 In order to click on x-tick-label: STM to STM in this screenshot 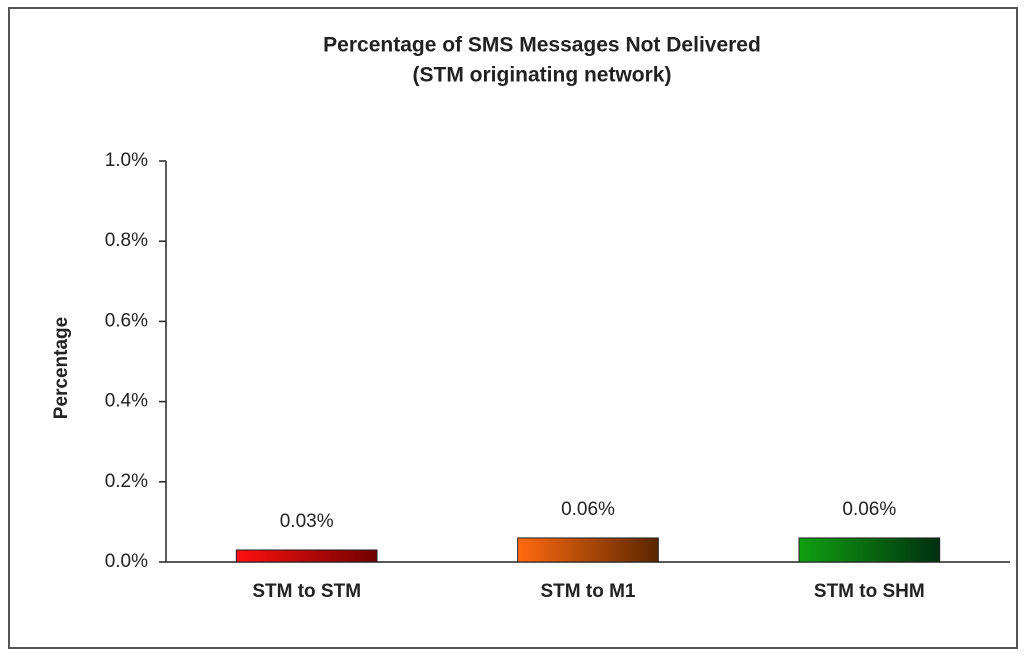, I will do `click(306, 591)`.